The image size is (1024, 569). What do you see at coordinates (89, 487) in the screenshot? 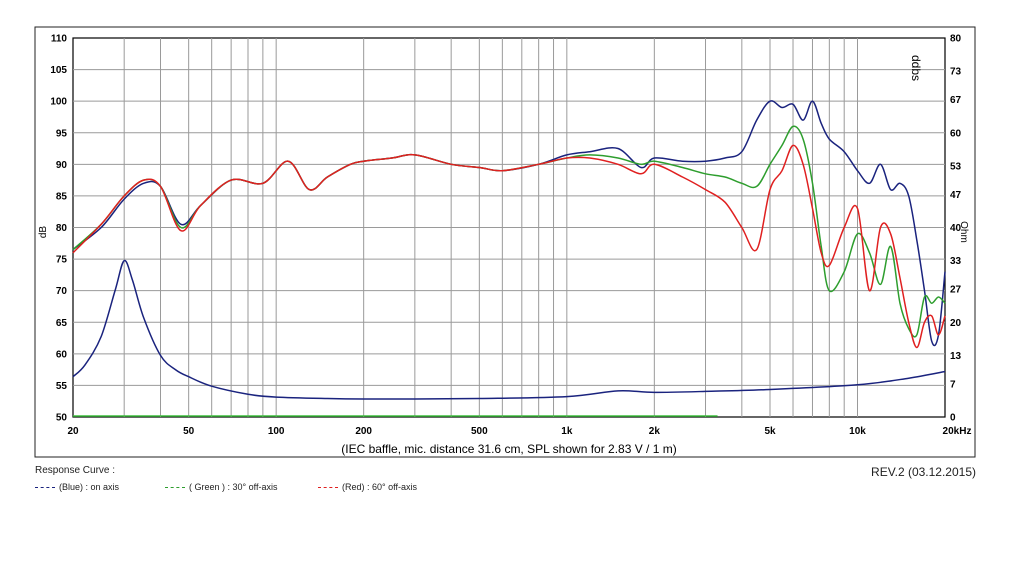
I see `legend-label-blue: (Blue) : on axis` at bounding box center [89, 487].